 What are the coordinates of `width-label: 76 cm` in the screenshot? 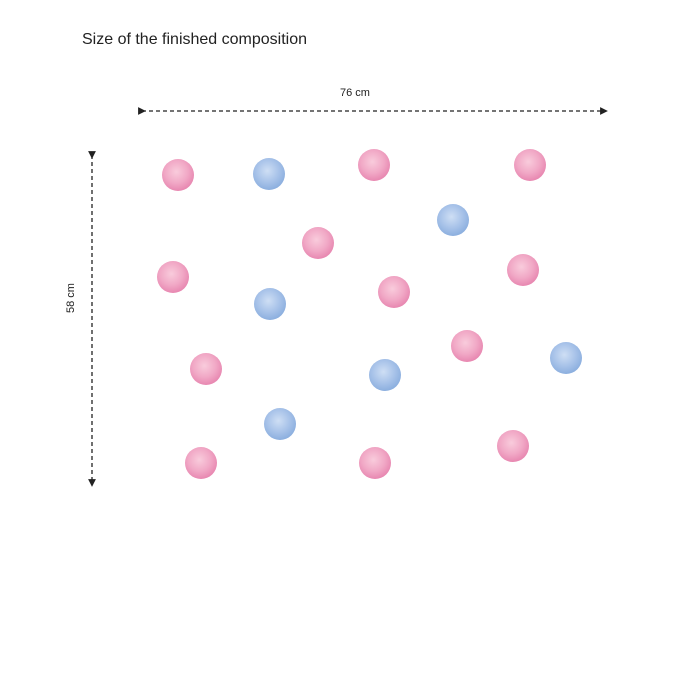 It's located at (355, 93).